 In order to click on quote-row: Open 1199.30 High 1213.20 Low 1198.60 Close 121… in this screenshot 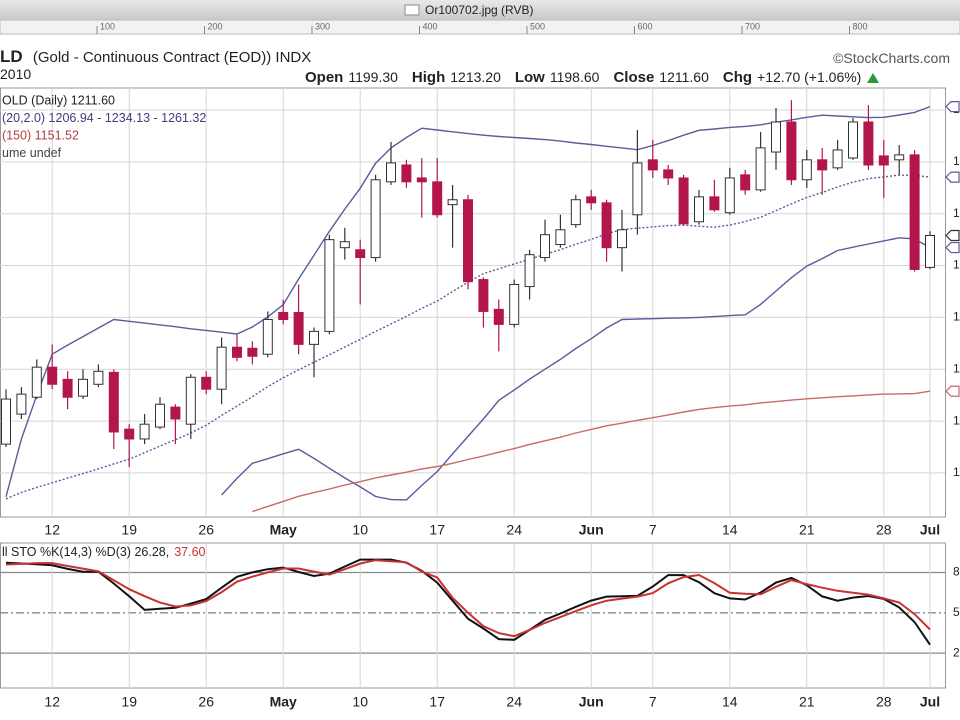, I will do `click(592, 77)`.